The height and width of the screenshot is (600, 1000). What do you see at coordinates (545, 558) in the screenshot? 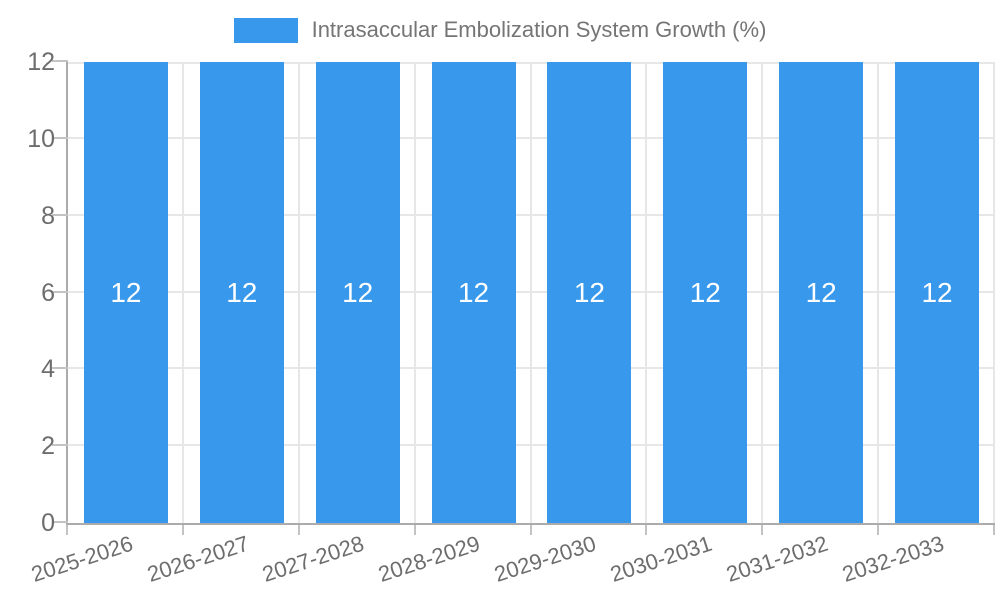
I see `x-tick-label: 2029-2030` at bounding box center [545, 558].